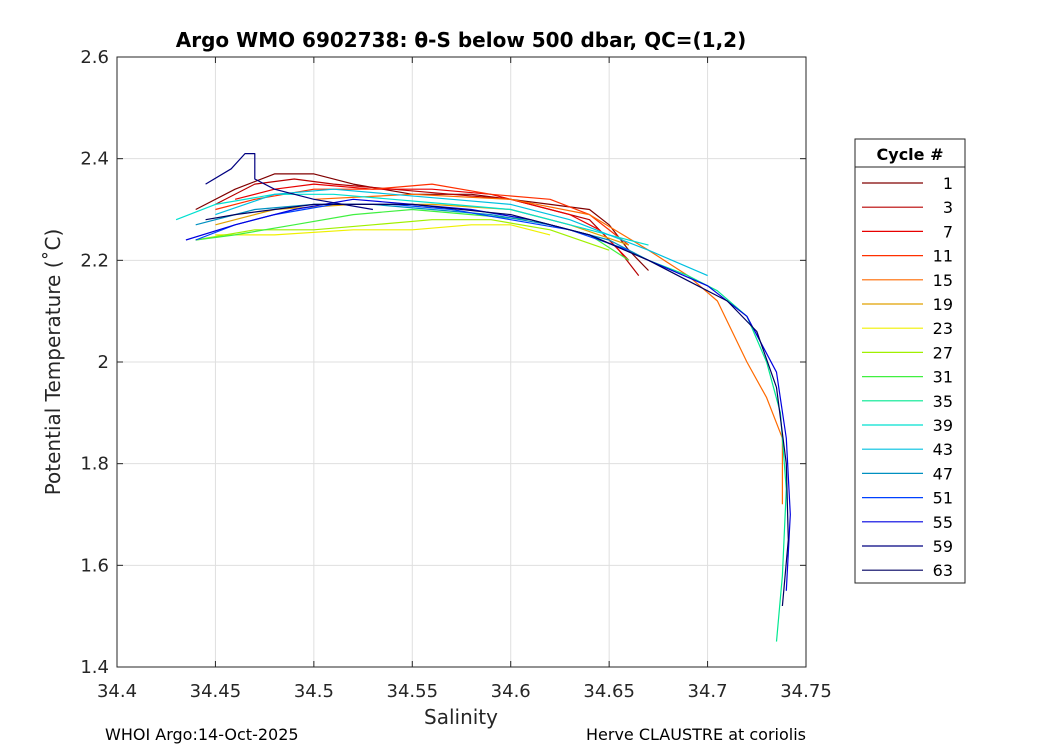  I want to click on legend-title: Cycle #, so click(910, 154).